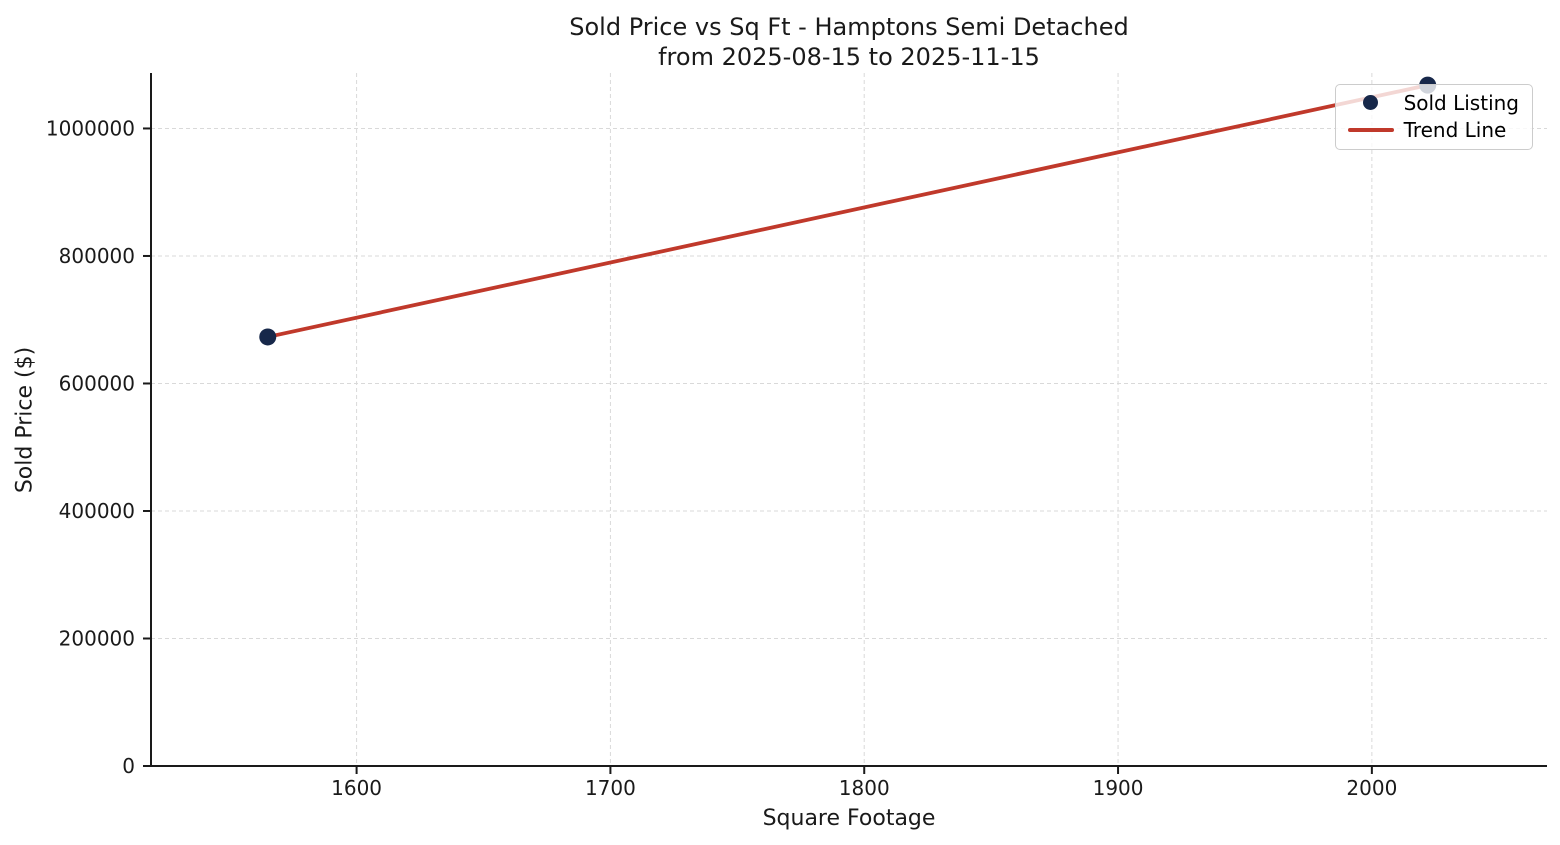 Image resolution: width=1560 pixels, height=845 pixels. What do you see at coordinates (97, 638) in the screenshot?
I see `y-tick-label: 200000` at bounding box center [97, 638].